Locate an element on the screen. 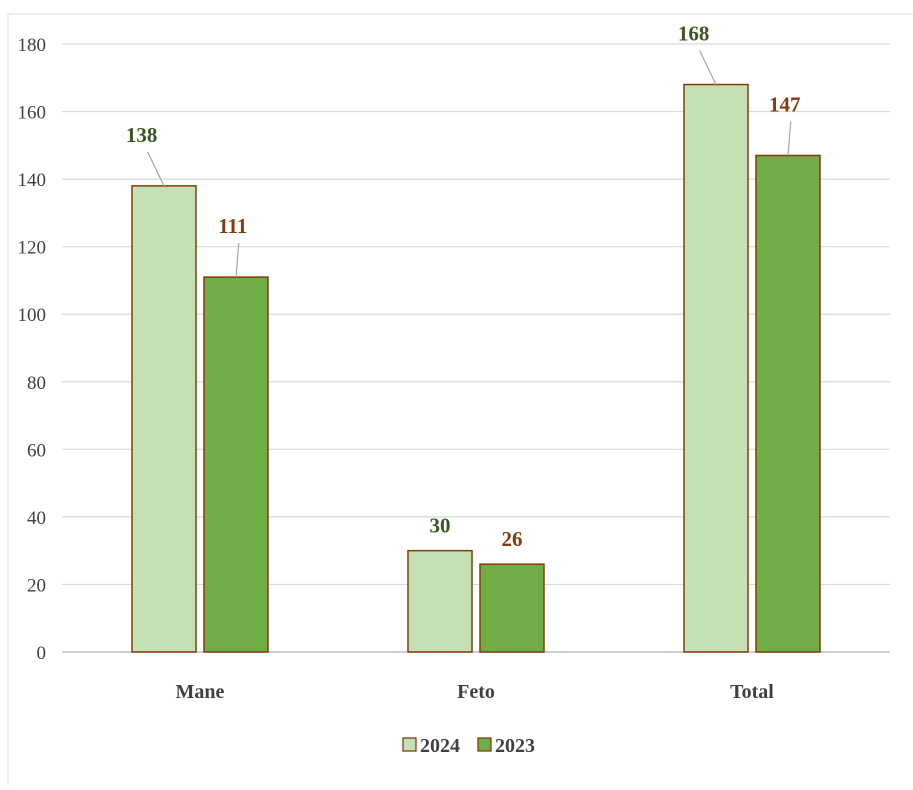 The width and height of the screenshot is (913, 790). y-tick-label: 160 is located at coordinates (32, 113).